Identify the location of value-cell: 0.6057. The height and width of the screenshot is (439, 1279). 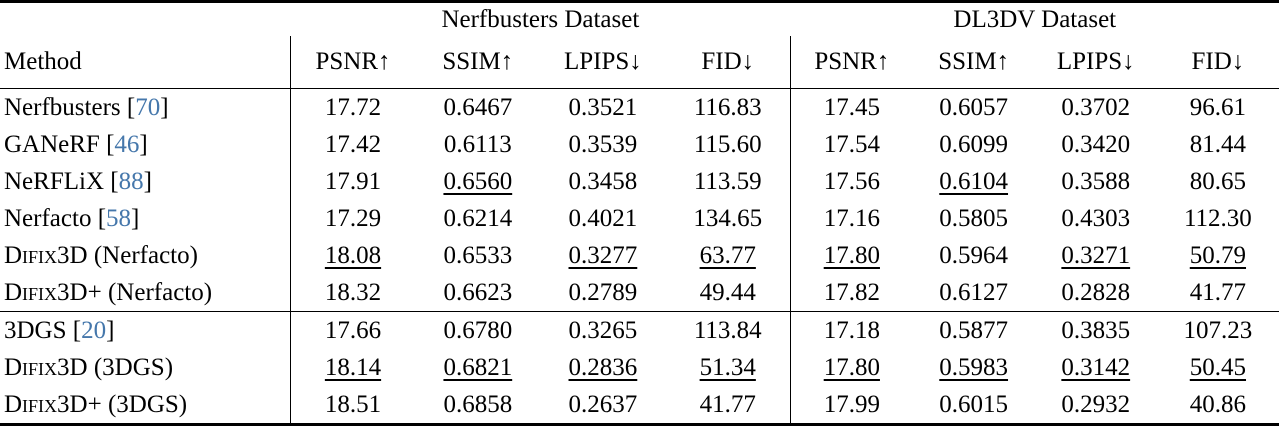
(974, 107).